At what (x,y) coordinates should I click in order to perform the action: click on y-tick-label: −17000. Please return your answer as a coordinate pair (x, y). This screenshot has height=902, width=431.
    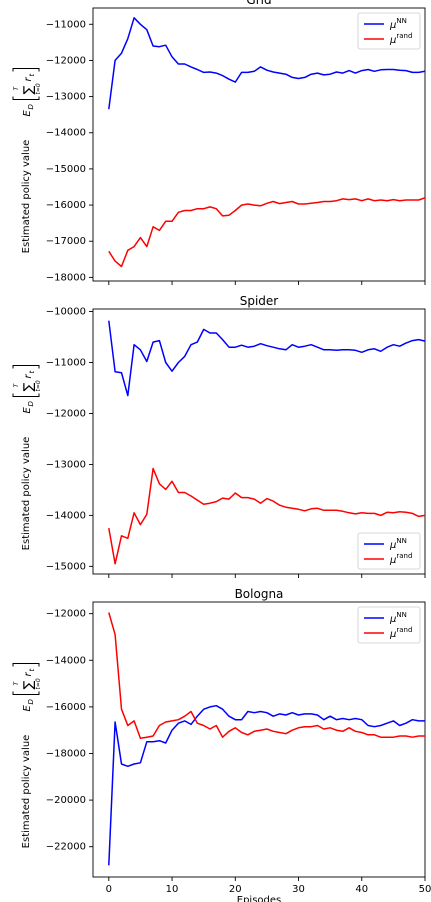
    Looking at the image, I should click on (66, 241).